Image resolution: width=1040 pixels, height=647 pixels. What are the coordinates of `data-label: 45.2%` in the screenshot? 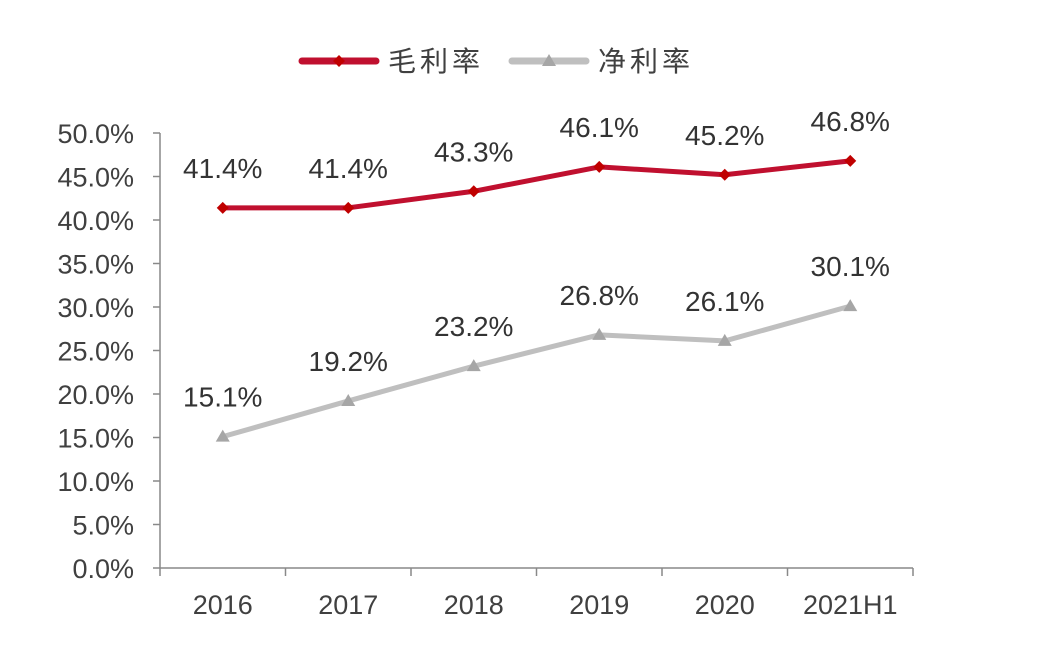 It's located at (724, 135).